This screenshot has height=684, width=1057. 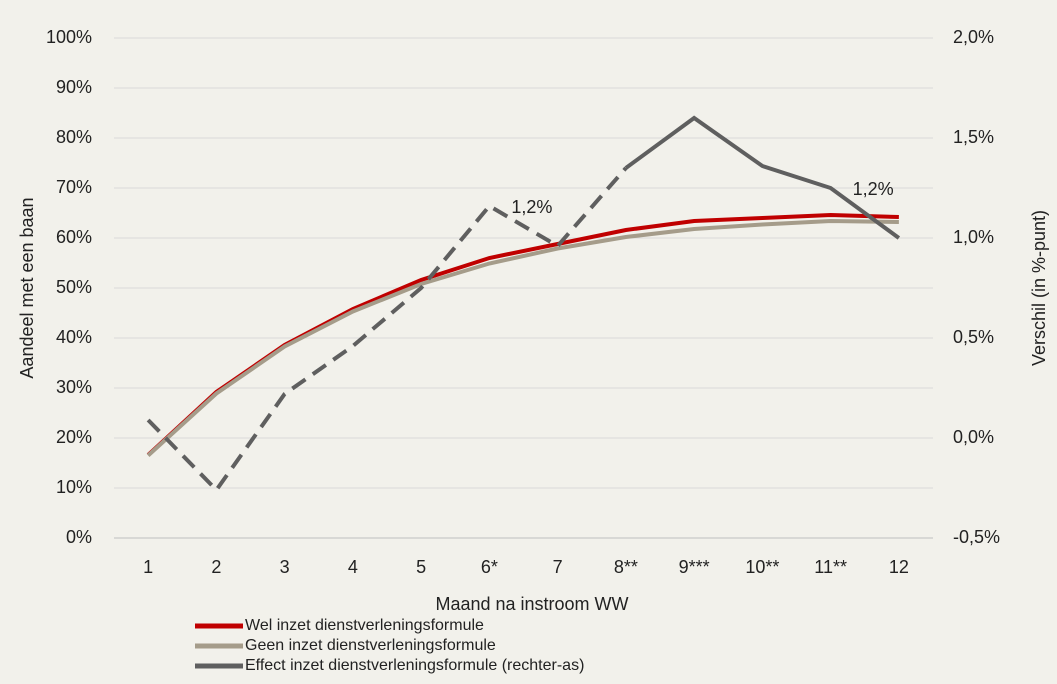 What do you see at coordinates (973, 37) in the screenshot?
I see `y2-tick-label: 2,0%` at bounding box center [973, 37].